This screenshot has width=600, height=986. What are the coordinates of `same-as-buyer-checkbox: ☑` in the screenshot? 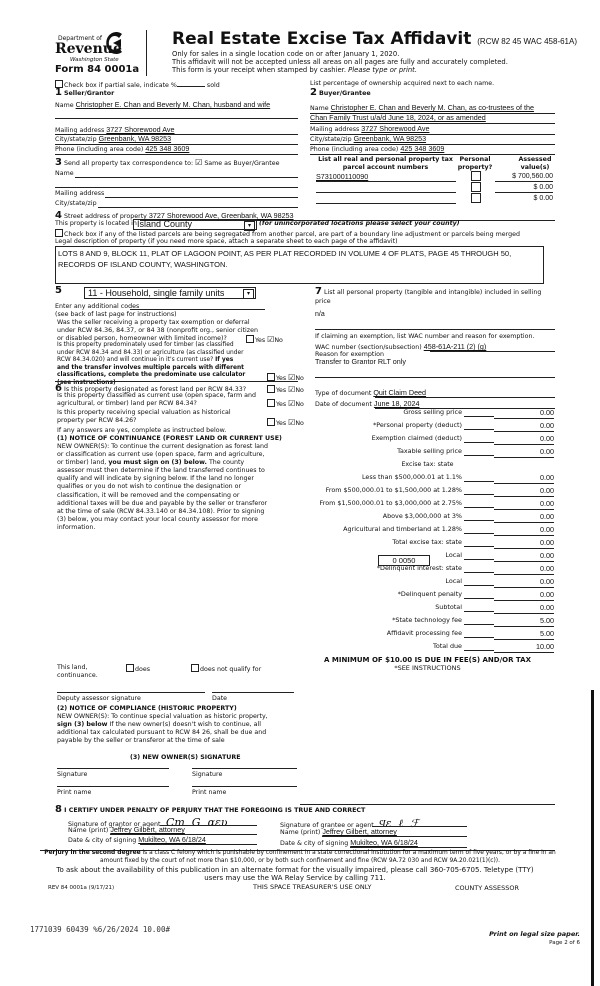 It's located at (199, 162).